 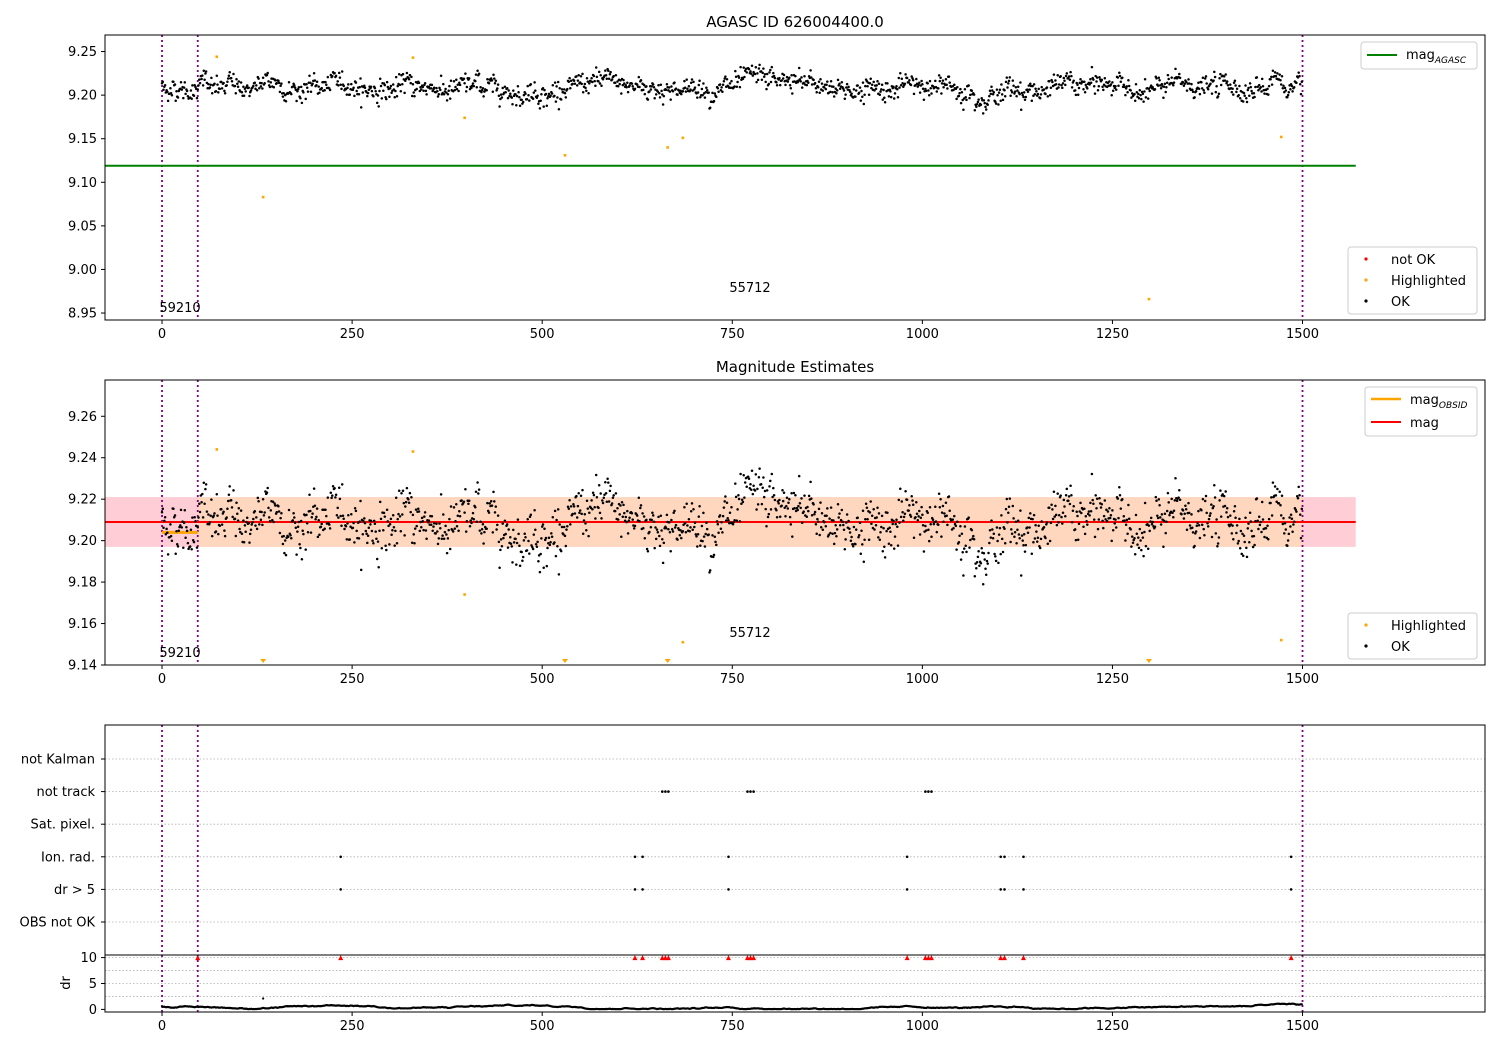 What do you see at coordinates (1419, 55) in the screenshot?
I see `legend-agasc: magAGASC` at bounding box center [1419, 55].